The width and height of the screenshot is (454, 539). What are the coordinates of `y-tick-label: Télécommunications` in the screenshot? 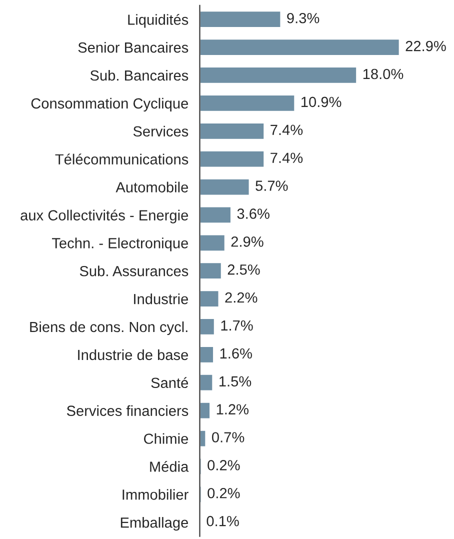 It's located at (121, 159).